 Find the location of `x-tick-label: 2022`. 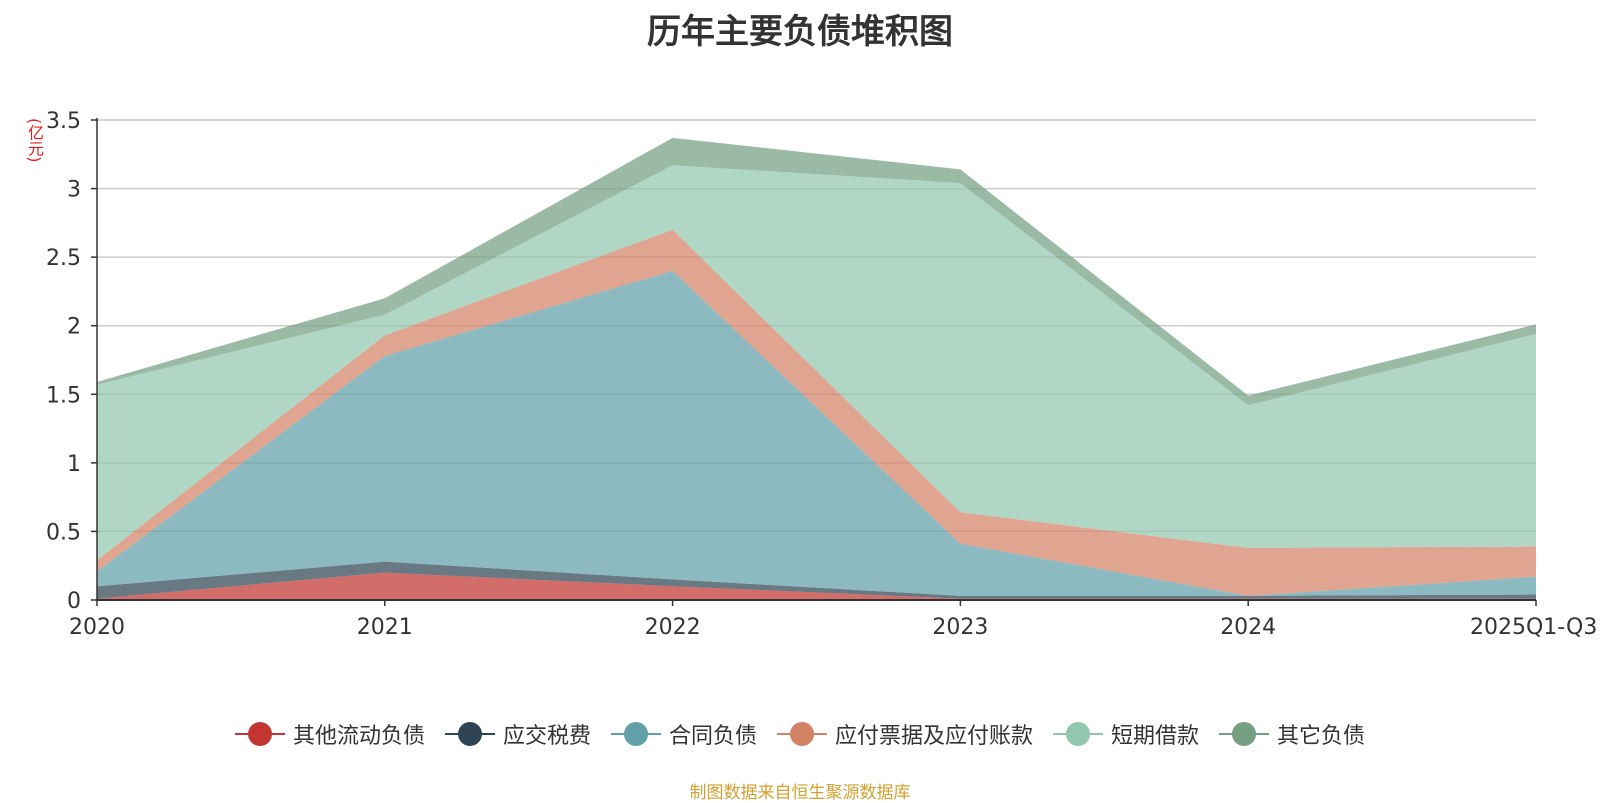

x-tick-label: 2022 is located at coordinates (673, 627).